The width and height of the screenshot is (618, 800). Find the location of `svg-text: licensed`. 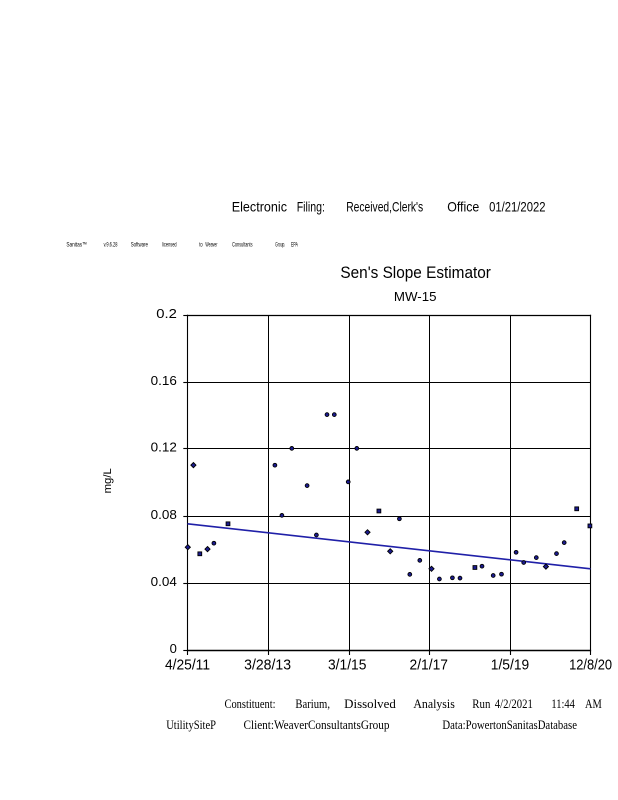

svg-text: licensed is located at coordinates (169, 245).